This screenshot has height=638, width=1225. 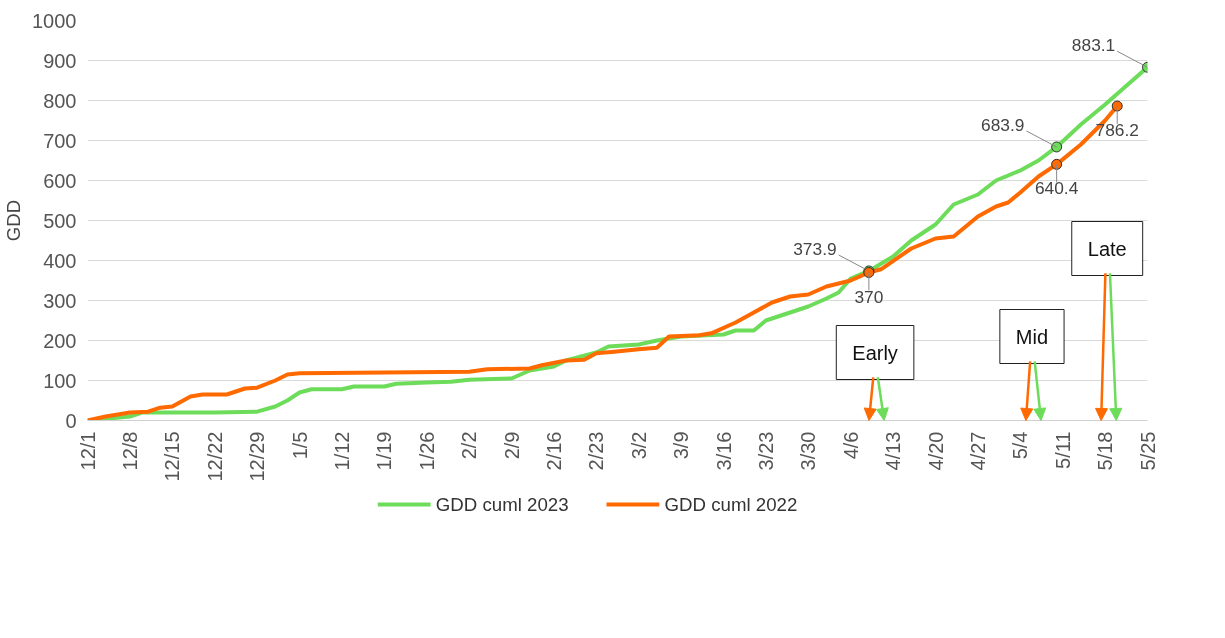 What do you see at coordinates (60, 340) in the screenshot?
I see `y-tick-label: 200` at bounding box center [60, 340].